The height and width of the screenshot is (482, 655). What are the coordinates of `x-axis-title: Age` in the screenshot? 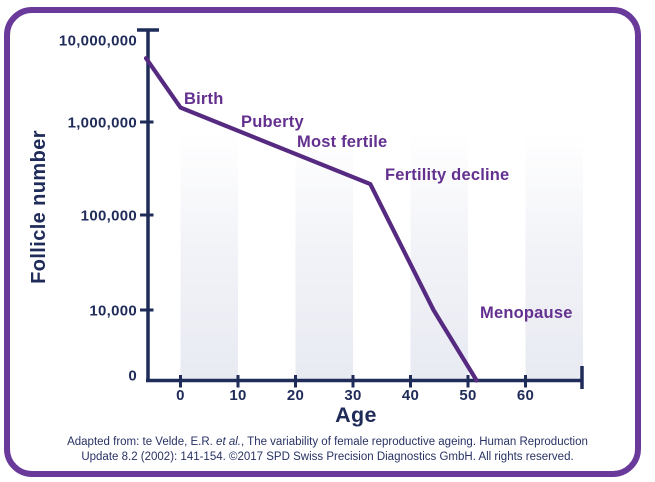 It's located at (356, 415).